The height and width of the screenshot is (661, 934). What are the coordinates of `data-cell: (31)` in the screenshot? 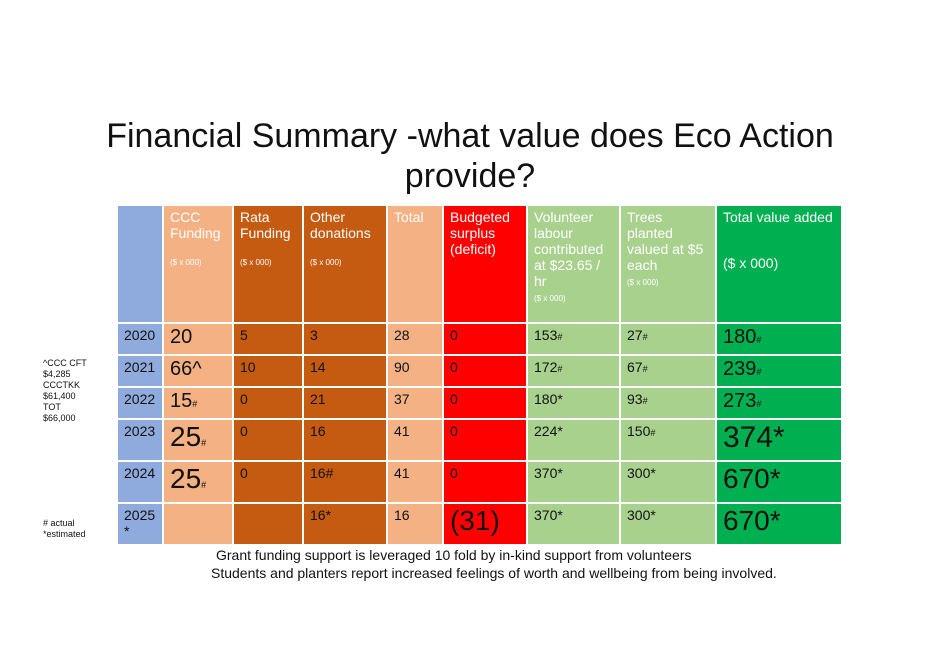 It's located at (485, 524).